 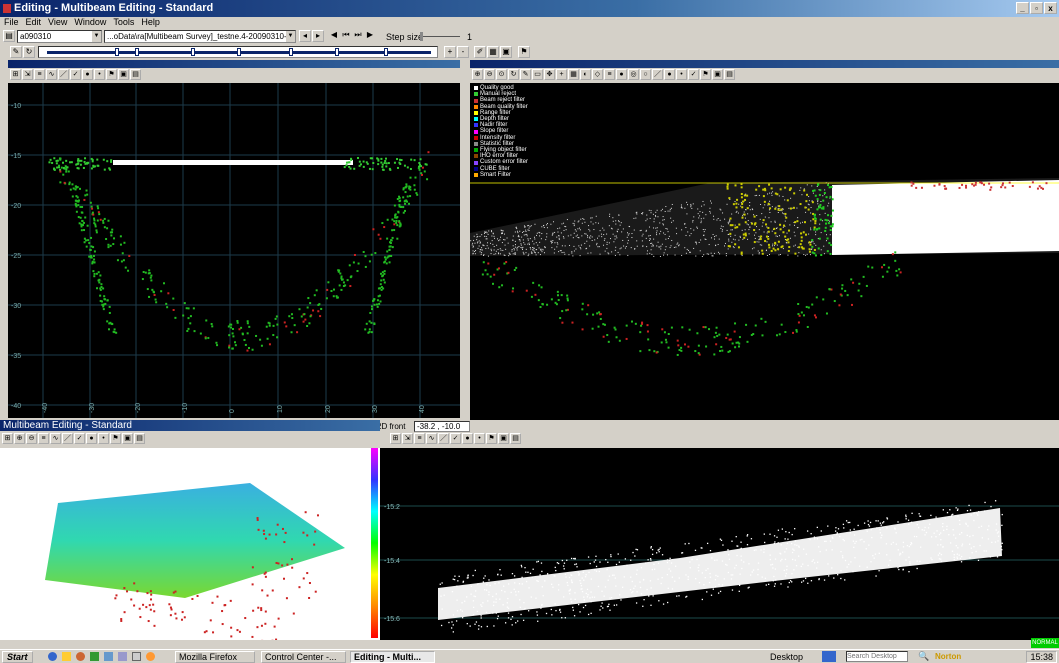 I want to click on forward-icon: ▶, so click(x=370, y=34).